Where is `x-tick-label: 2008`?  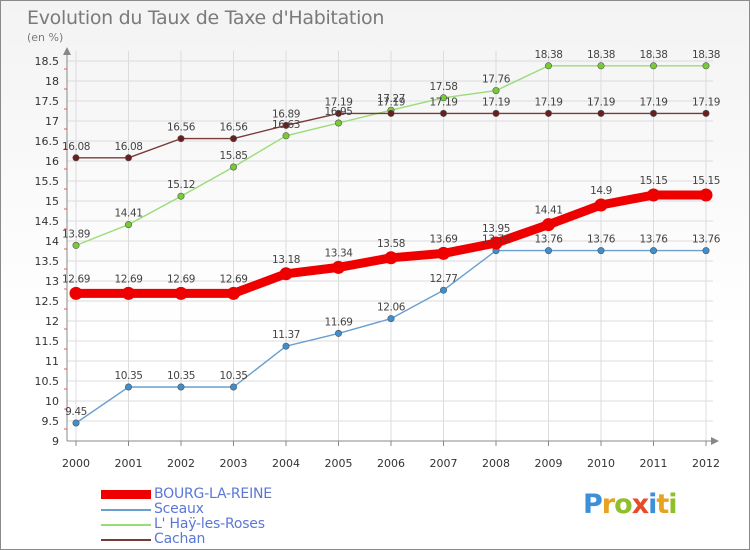
x-tick-label: 2008 is located at coordinates (496, 463).